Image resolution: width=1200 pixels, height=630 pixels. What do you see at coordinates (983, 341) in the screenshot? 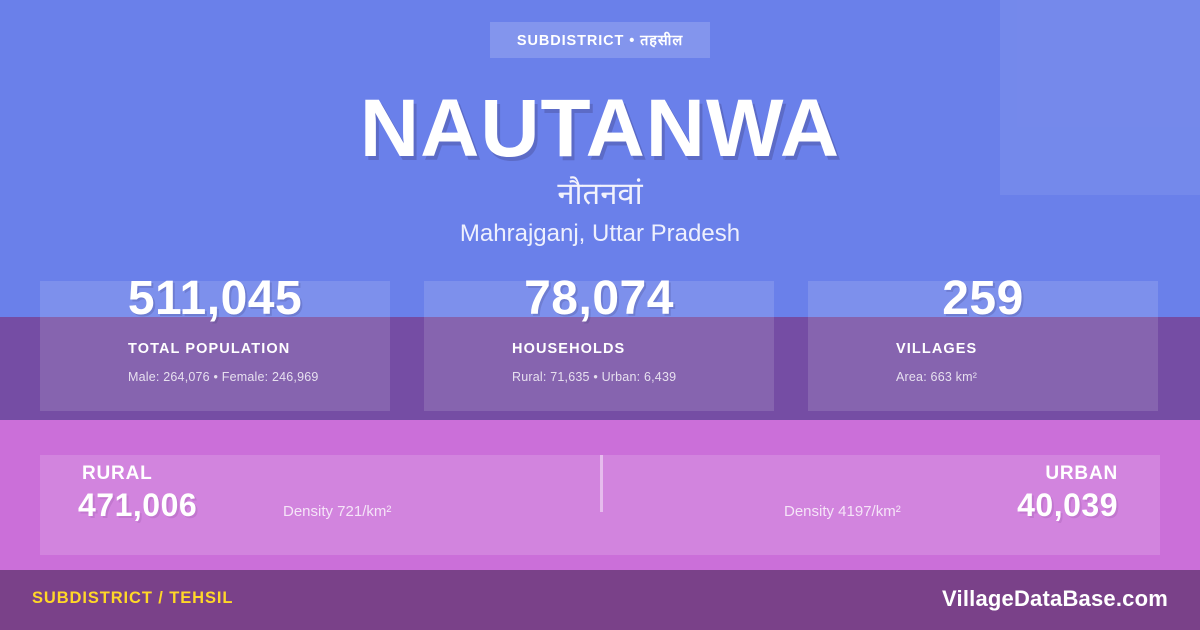
I see `stat-card-villages: 259 VILLAGES Area: 663 km²` at bounding box center [983, 341].